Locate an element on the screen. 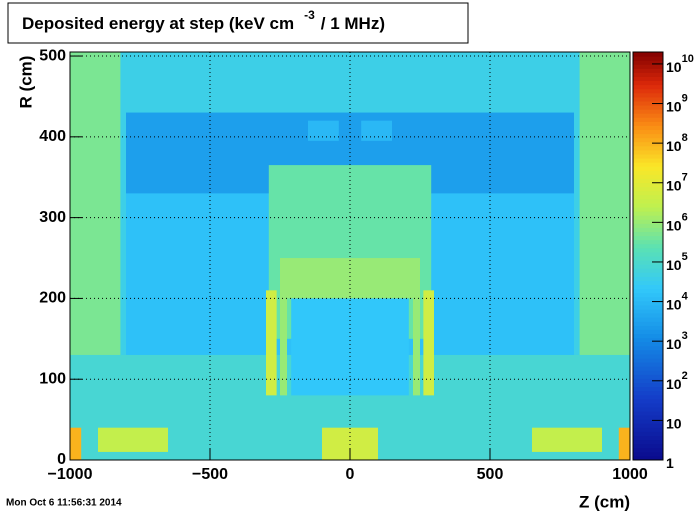 This screenshot has width=700, height=514. x-tick-label: −500 is located at coordinates (210, 474).